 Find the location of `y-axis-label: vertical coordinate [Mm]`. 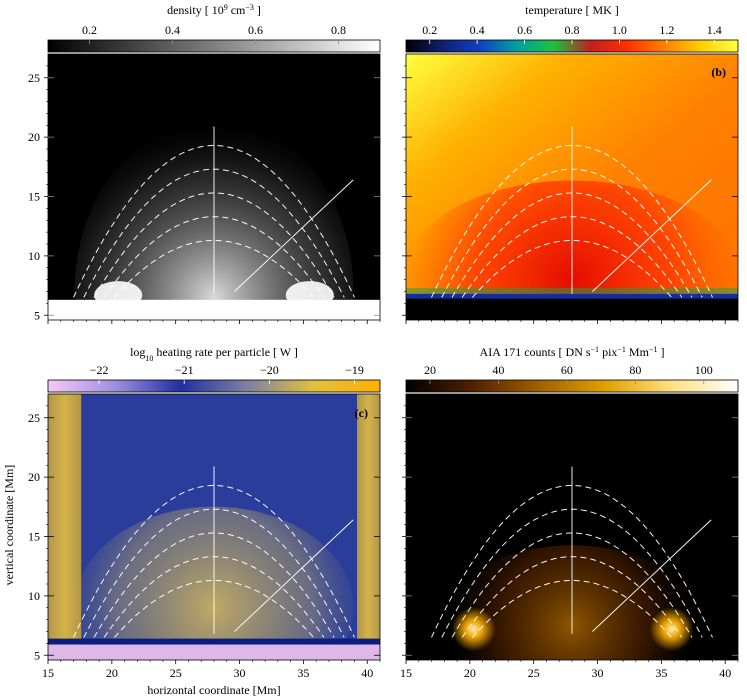

y-axis-label: vertical coordinate [Mm] is located at coordinates (9, 525).